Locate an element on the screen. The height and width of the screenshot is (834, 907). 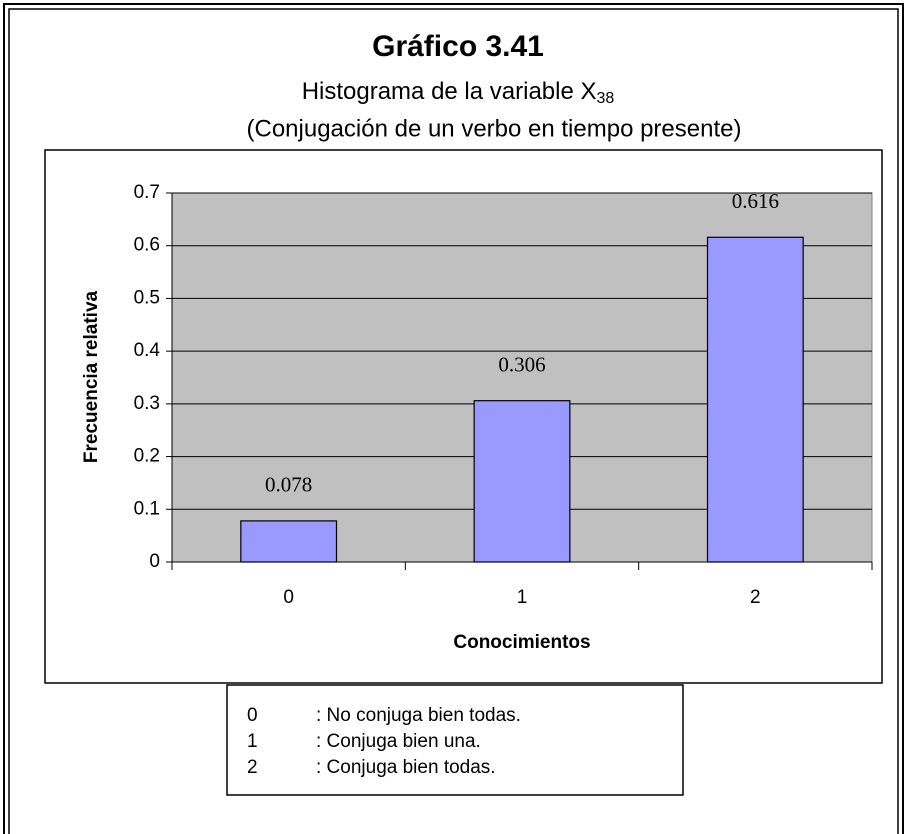
legend-text: : Conjuga bien una. is located at coordinates (398, 741).